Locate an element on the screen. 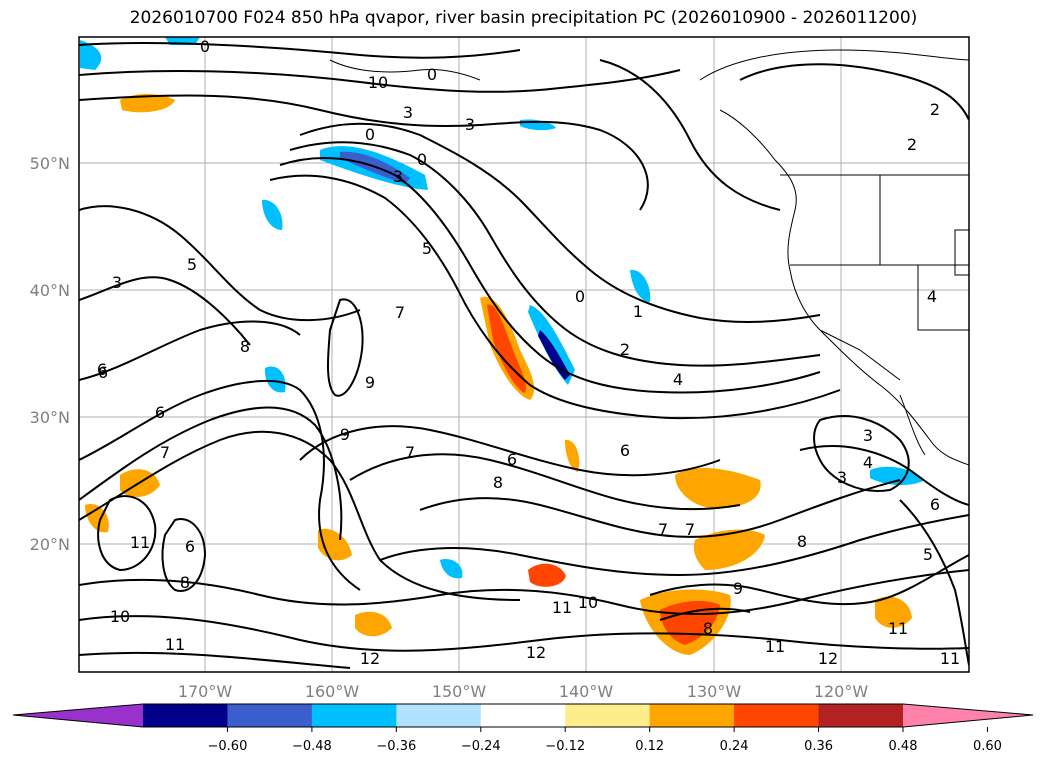 The width and height of the screenshot is (1047, 765). colorbar-tick-label: 0.48 is located at coordinates (903, 746).